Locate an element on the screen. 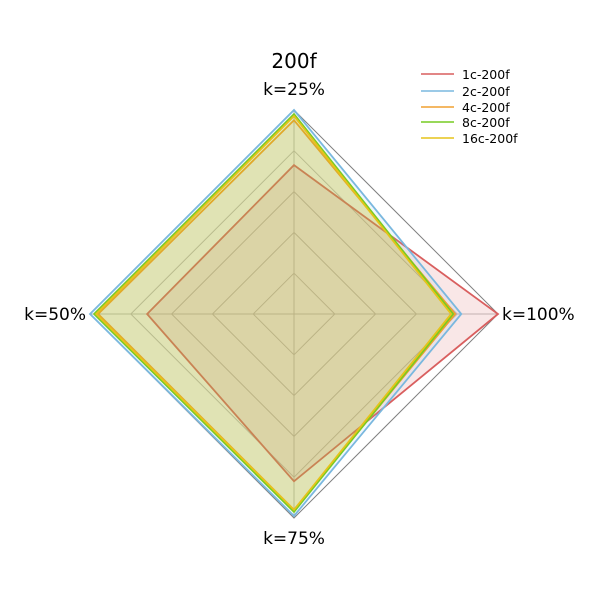 Image resolution: width=600 pixels, height=600 pixels. legend: 1c-200f 2c-200f 4c-200f 8c-200f 16c-200f is located at coordinates (469, 106).